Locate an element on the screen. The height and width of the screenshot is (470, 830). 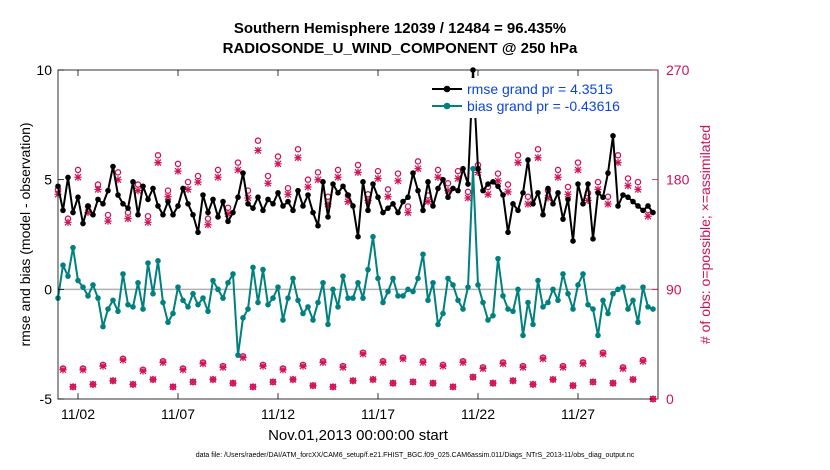
legend-rmse-marker is located at coordinates (447, 89).